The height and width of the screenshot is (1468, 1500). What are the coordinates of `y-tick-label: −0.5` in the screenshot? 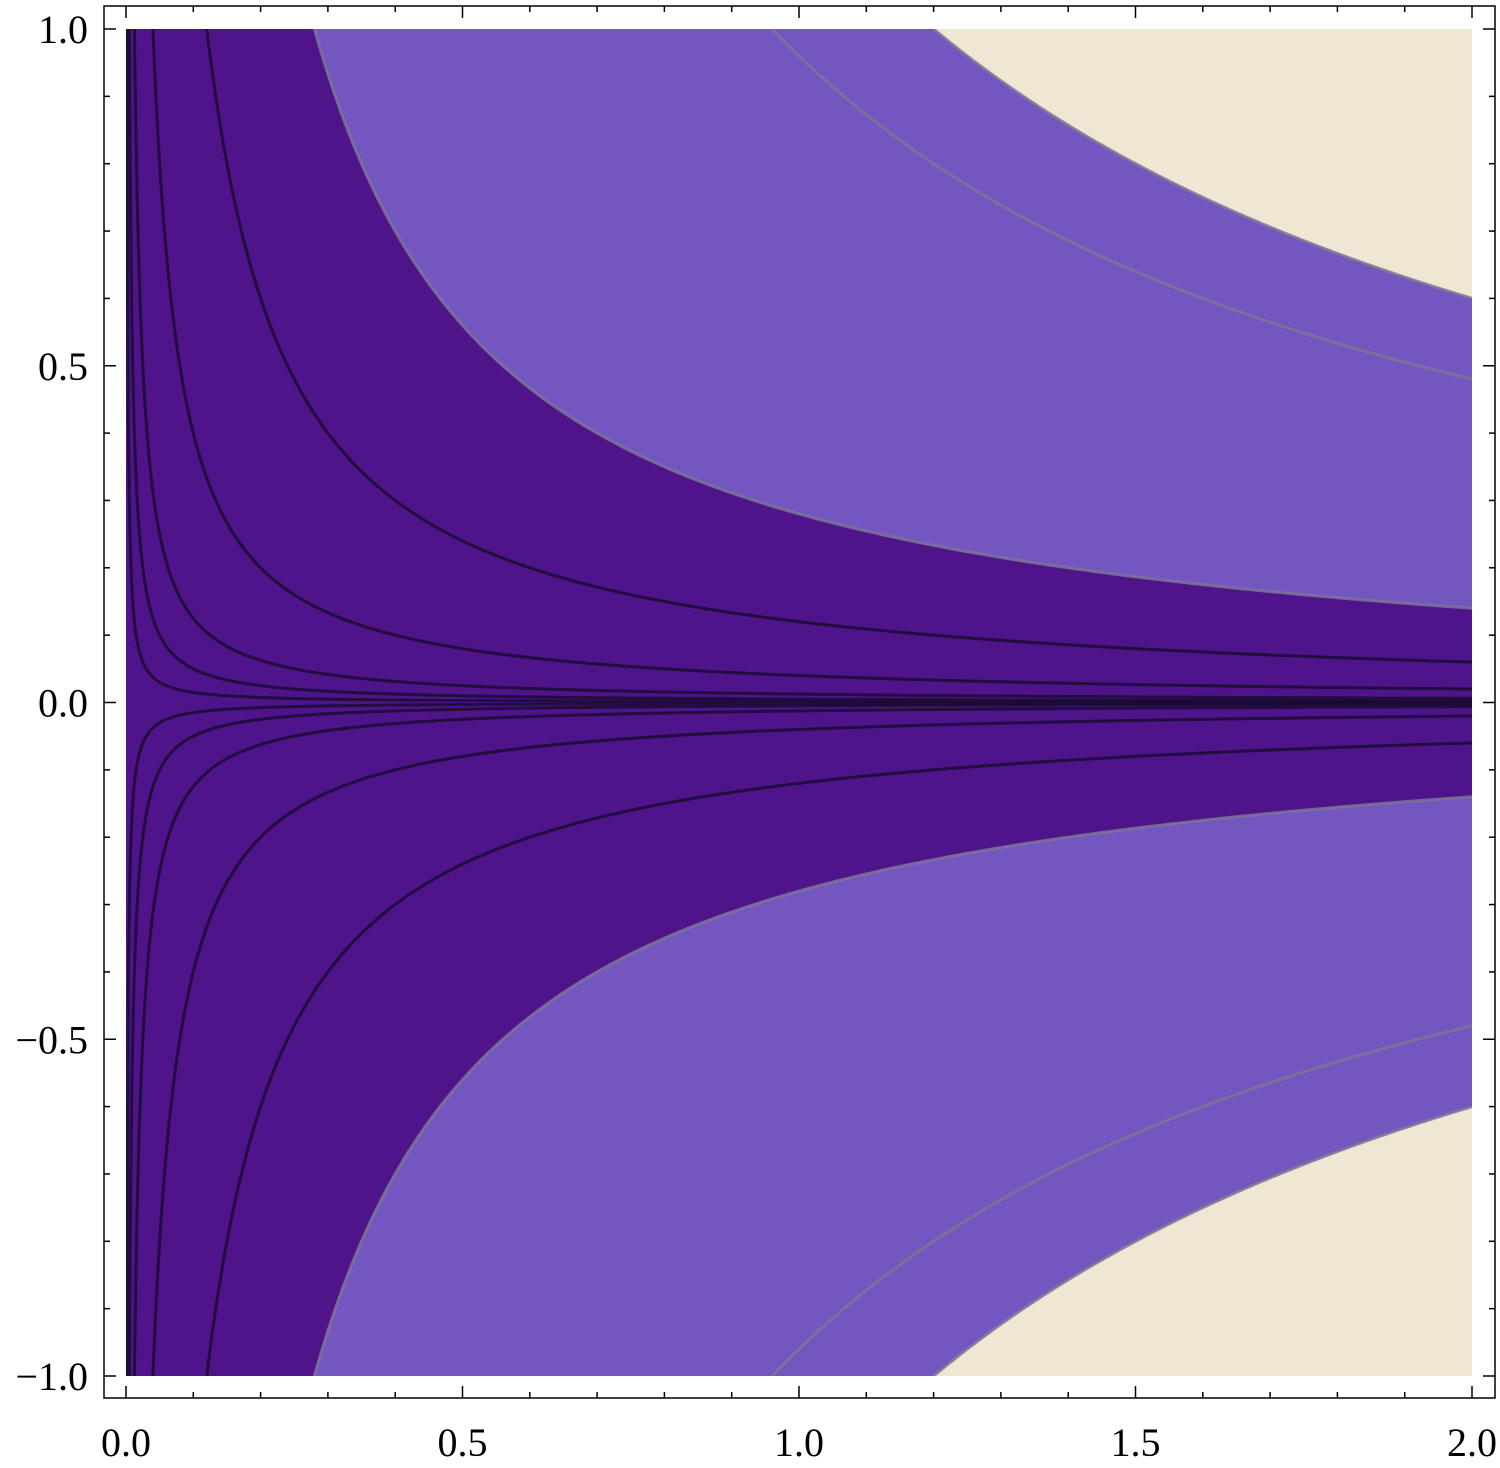 It's located at (51, 1039).